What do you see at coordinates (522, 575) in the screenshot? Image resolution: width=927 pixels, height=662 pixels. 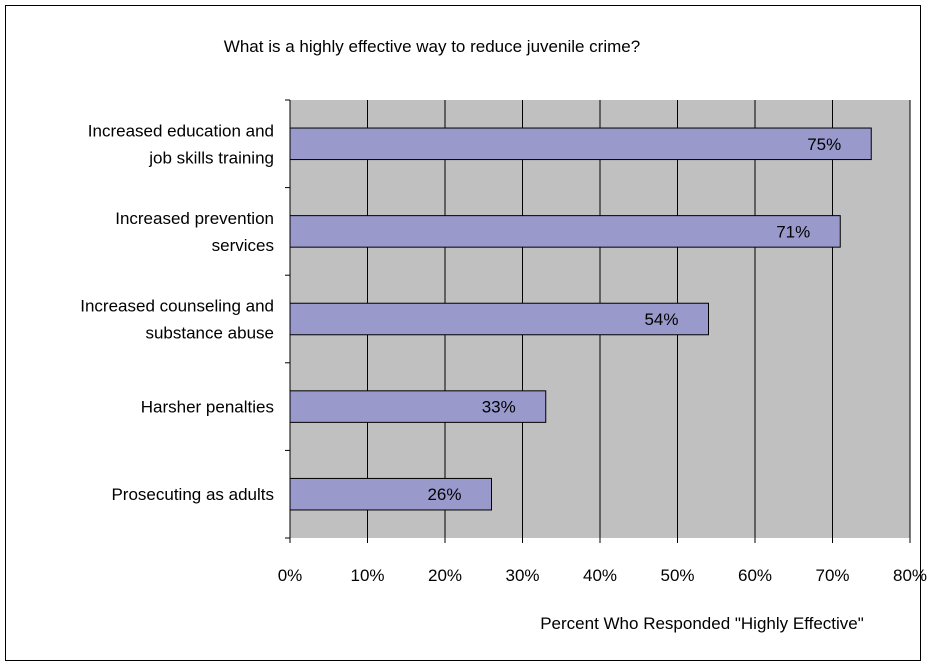 I see `x-tick-label: 30%` at bounding box center [522, 575].